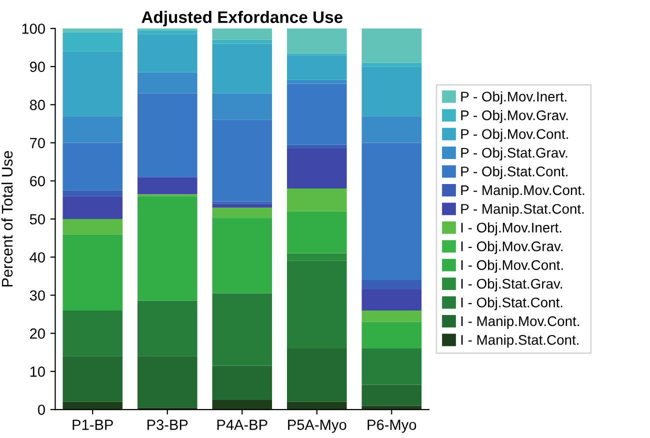 Image resolution: width=650 pixels, height=438 pixels. What do you see at coordinates (514, 173) in the screenshot?
I see `legend-label: P - Obj.Stat.Cont.` at bounding box center [514, 173].